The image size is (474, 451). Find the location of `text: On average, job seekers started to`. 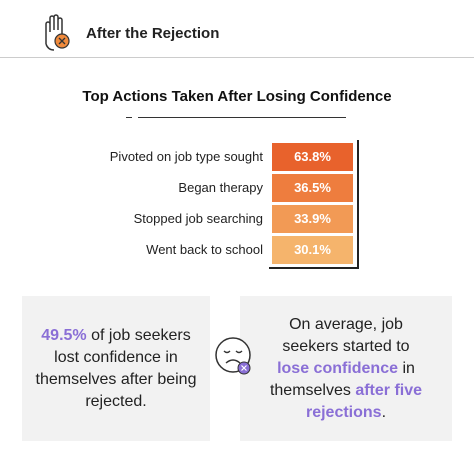

text: On average, job seekers started to is located at coordinates (346, 335).